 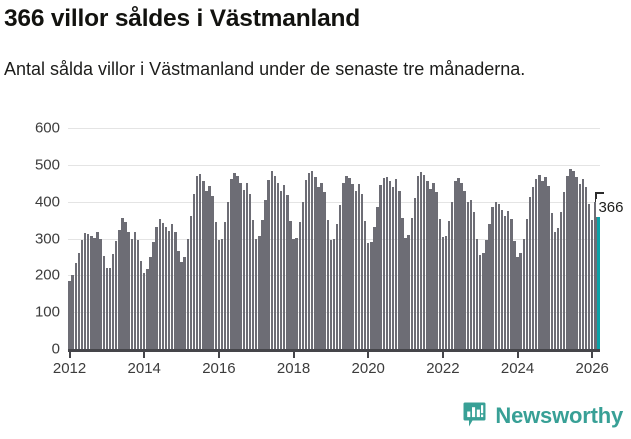 What do you see at coordinates (331, 372) in the screenshot?
I see `x-axis-labels: 2012 2014 2016 2018 2020 2022 2024 2026` at bounding box center [331, 372].